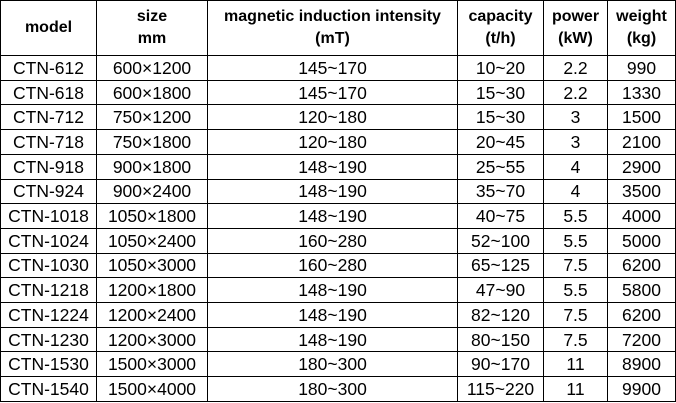 The image size is (676, 403). What do you see at coordinates (500, 315) in the screenshot?
I see `cell-capacity: 82~120` at bounding box center [500, 315].